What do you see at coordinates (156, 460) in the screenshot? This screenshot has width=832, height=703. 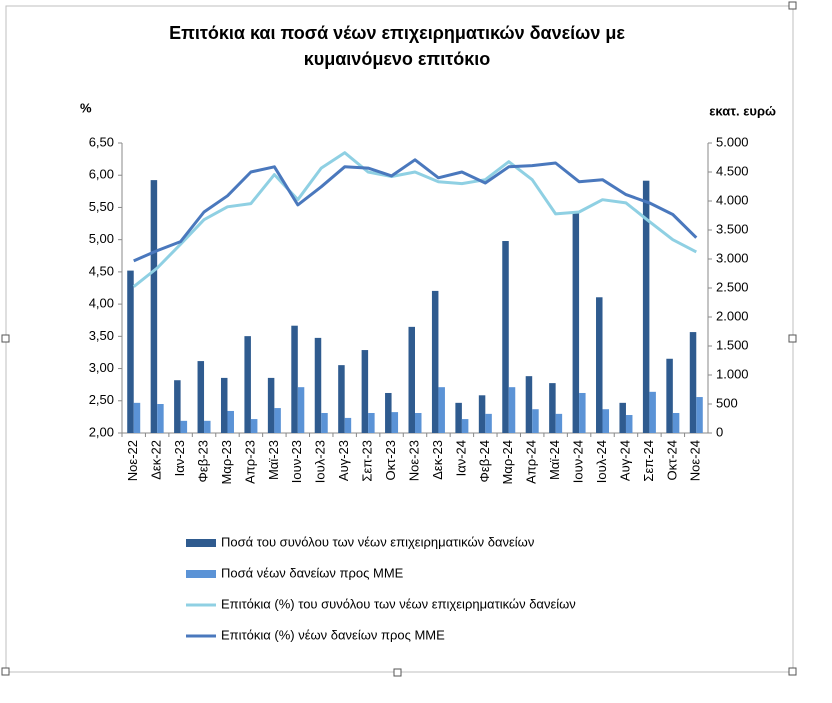 I see `x-tick-label: Δεκ-22` at bounding box center [156, 460].